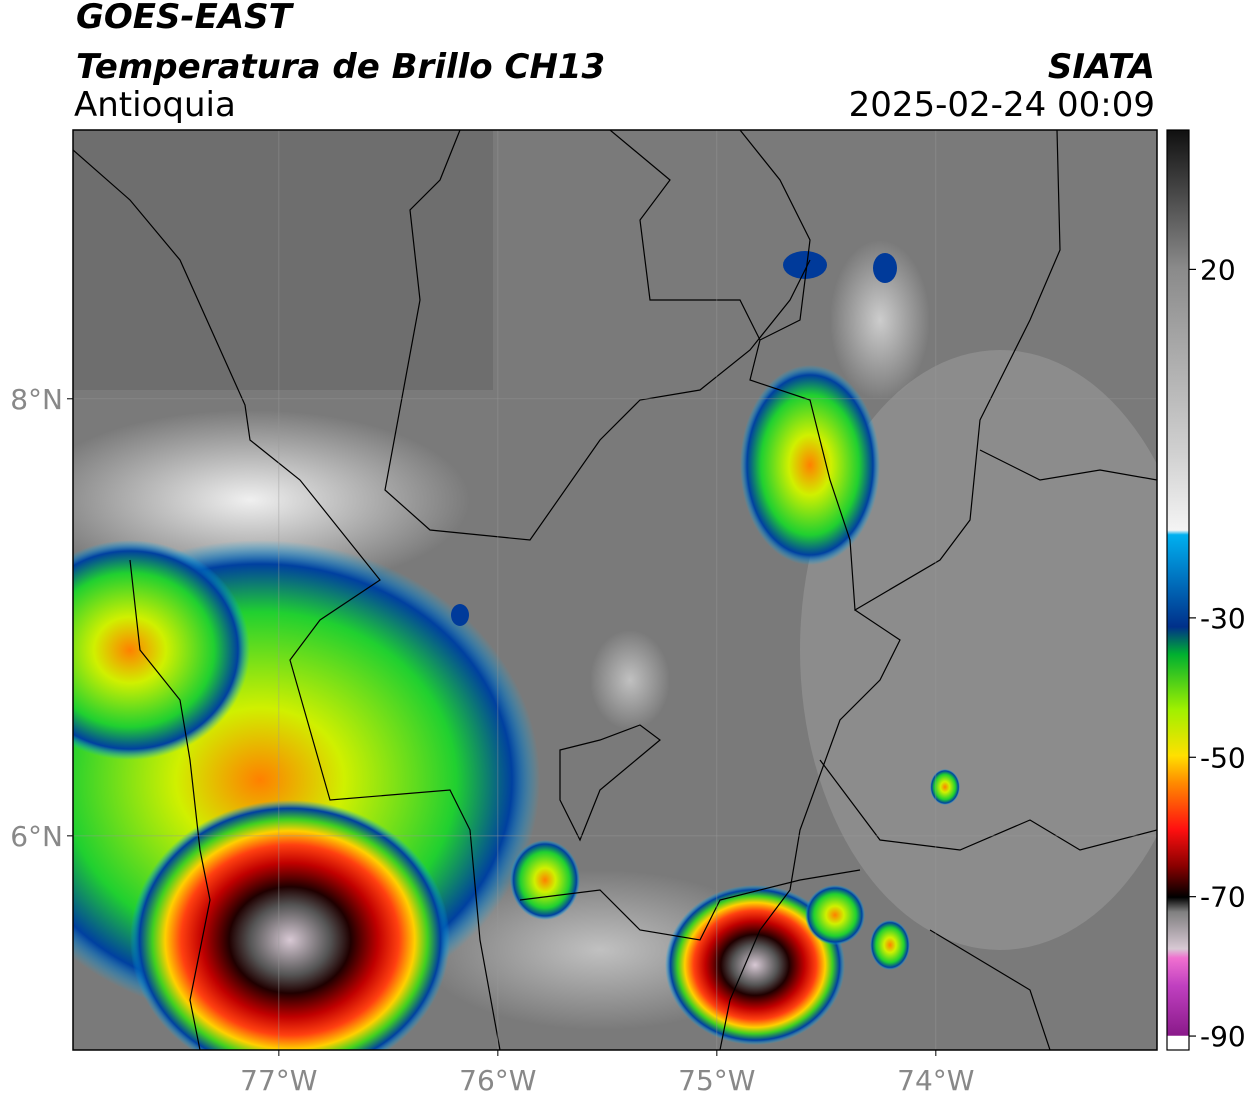  I want to click on lon-tick-label: 76°W, so click(497, 1080).